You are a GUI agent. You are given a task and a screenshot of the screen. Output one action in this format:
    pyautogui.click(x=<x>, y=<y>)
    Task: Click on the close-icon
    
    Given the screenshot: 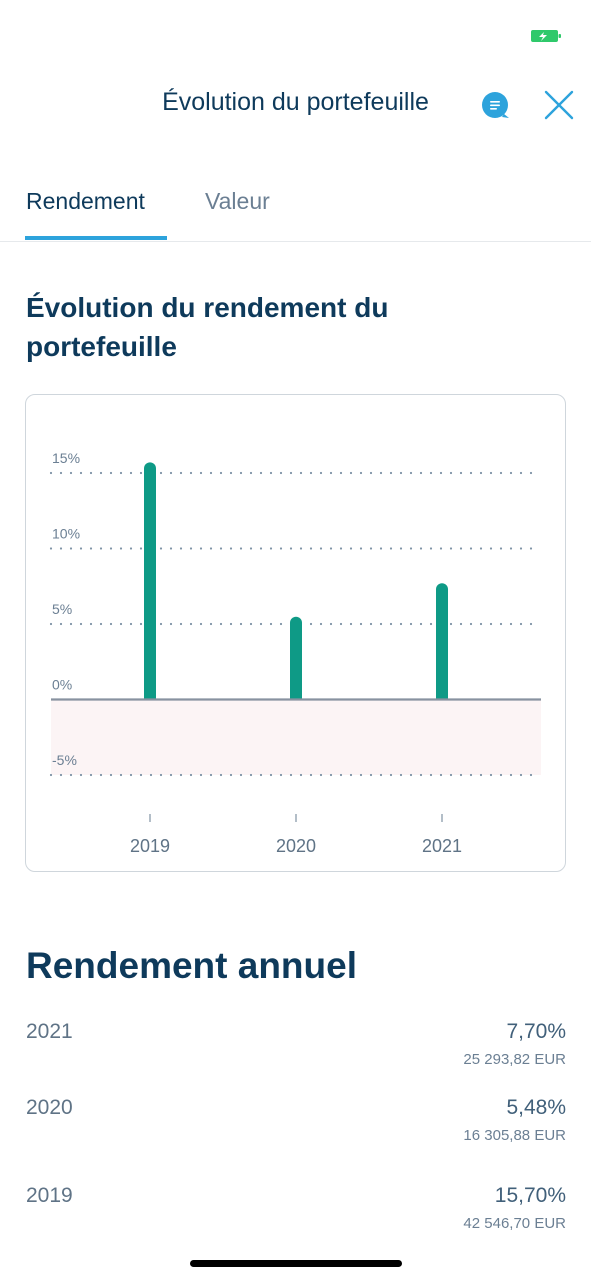 What is the action you would take?
    pyautogui.click(x=559, y=105)
    